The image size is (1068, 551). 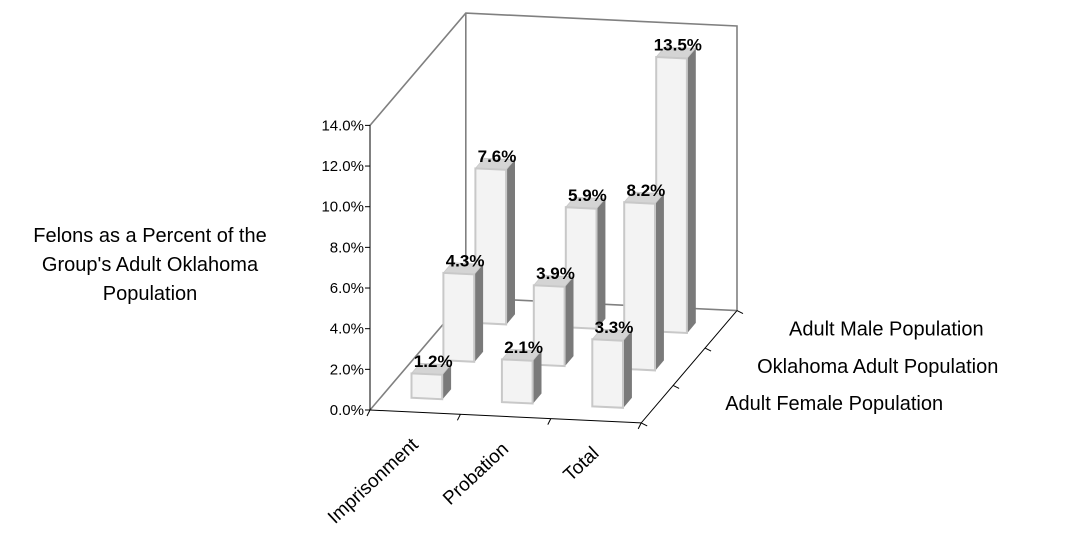 I want to click on data-label: 8.2%, so click(x=646, y=190).